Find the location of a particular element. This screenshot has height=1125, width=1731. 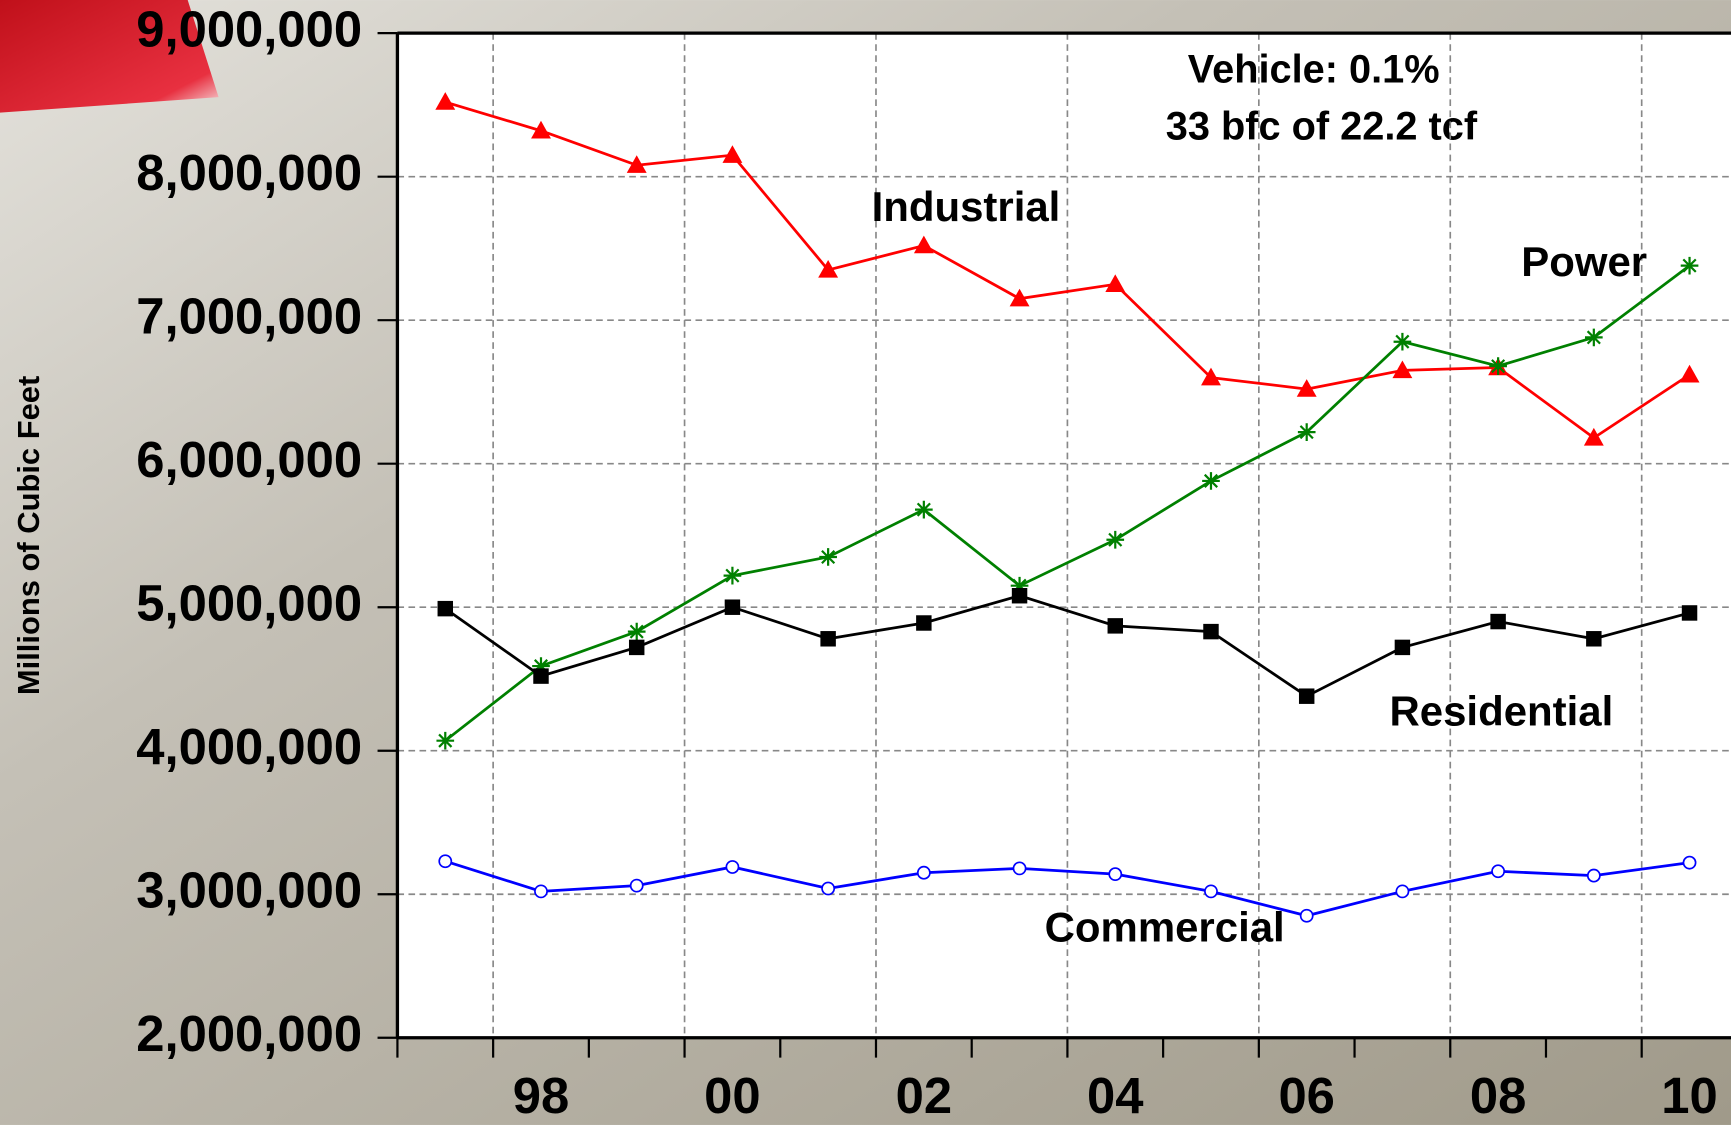

x-tick-label: 04 is located at coordinates (1115, 1095).